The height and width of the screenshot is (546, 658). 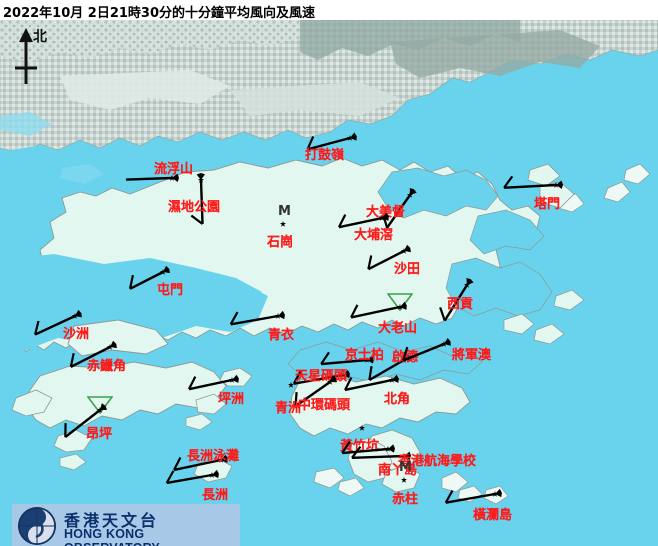 I want to click on hko-logo: 香港天文台 HONG KONG OBSERVATORY, so click(x=126, y=525).